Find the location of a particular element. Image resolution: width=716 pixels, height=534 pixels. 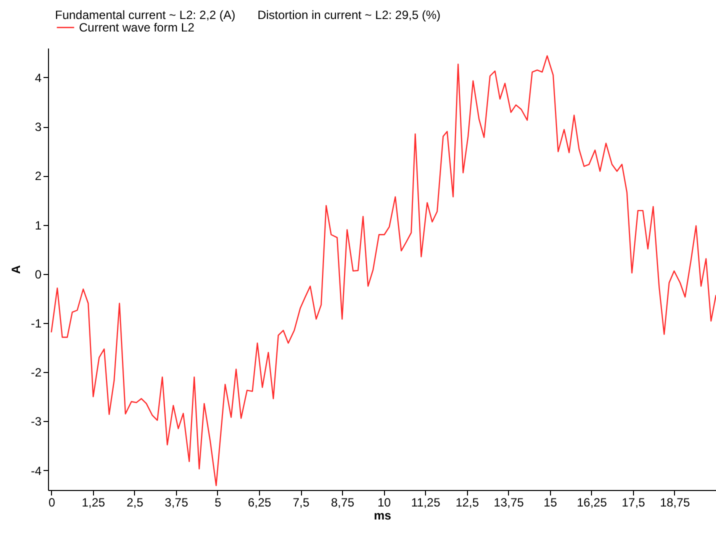

x-tick-label: 5 is located at coordinates (218, 503).